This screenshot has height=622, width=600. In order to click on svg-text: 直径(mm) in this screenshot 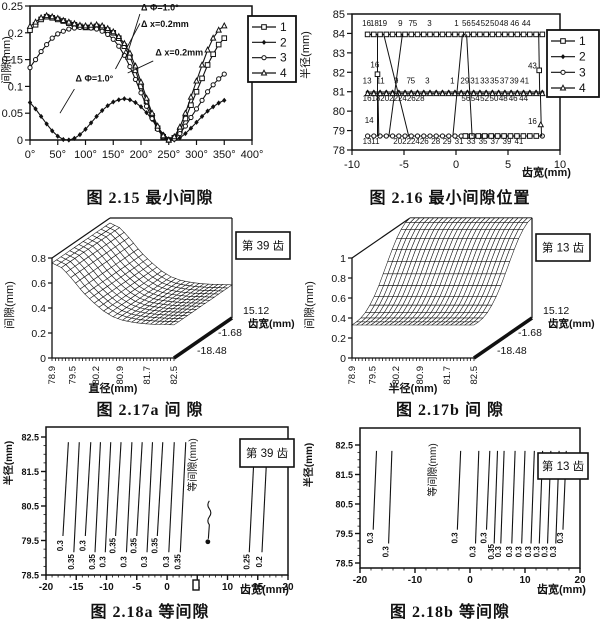, I will do `click(113, 388)`.